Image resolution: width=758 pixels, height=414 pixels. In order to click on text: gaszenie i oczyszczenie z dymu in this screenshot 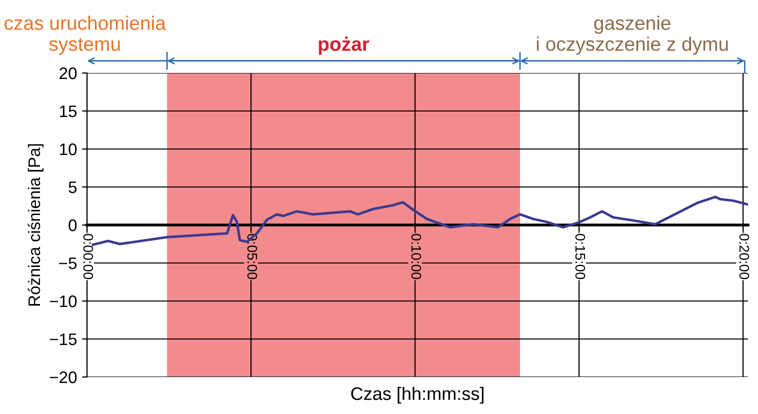, I will do `click(632, 35)`.